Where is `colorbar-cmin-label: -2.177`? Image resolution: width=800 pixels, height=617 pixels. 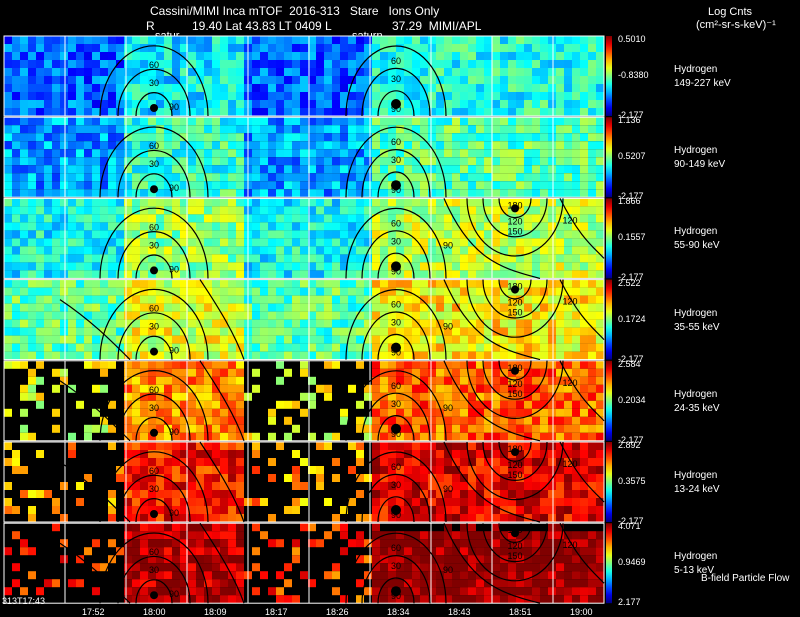
colorbar-cmin-label: -2.177 is located at coordinates (631, 196).